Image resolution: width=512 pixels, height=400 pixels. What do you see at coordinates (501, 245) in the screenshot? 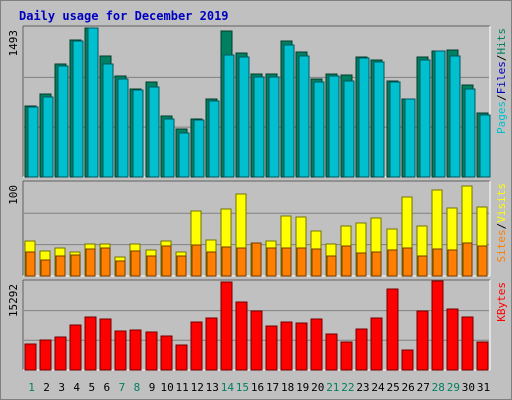
I see `panel-visits-label-part: Sites` at bounding box center [501, 245].